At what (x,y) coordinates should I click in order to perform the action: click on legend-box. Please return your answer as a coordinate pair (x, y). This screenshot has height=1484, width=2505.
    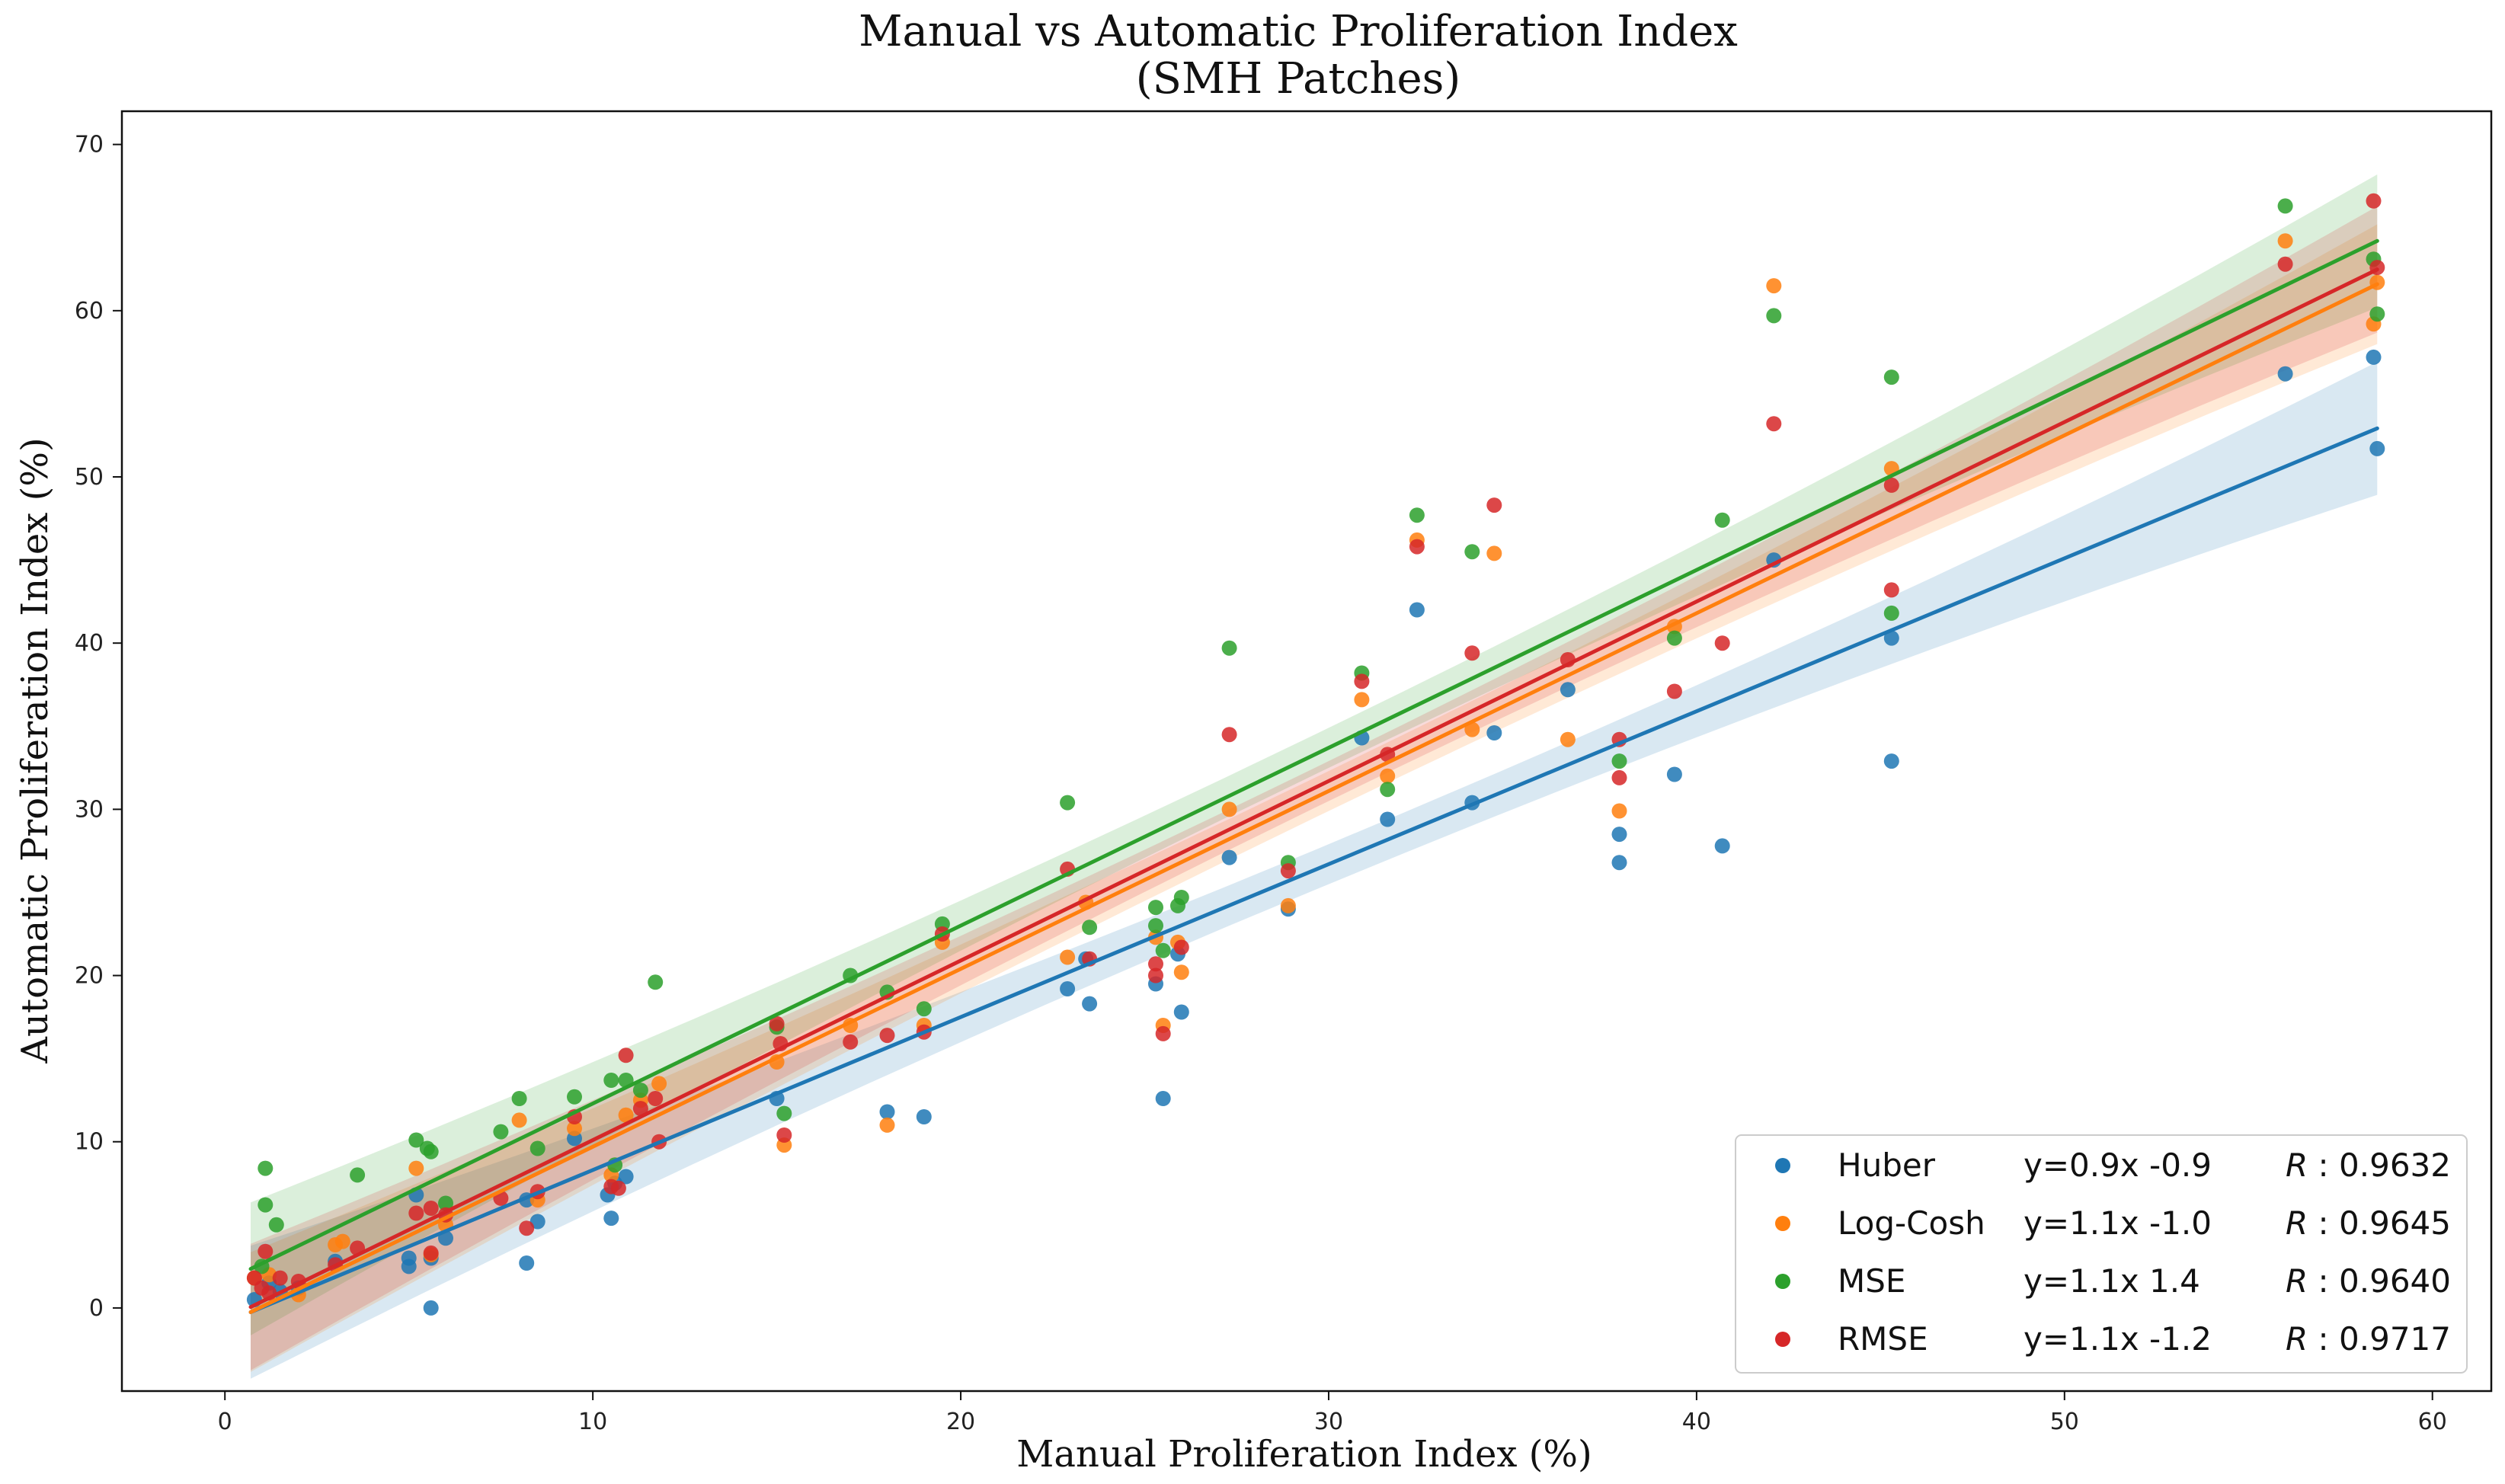
    Looking at the image, I should click on (2101, 1254).